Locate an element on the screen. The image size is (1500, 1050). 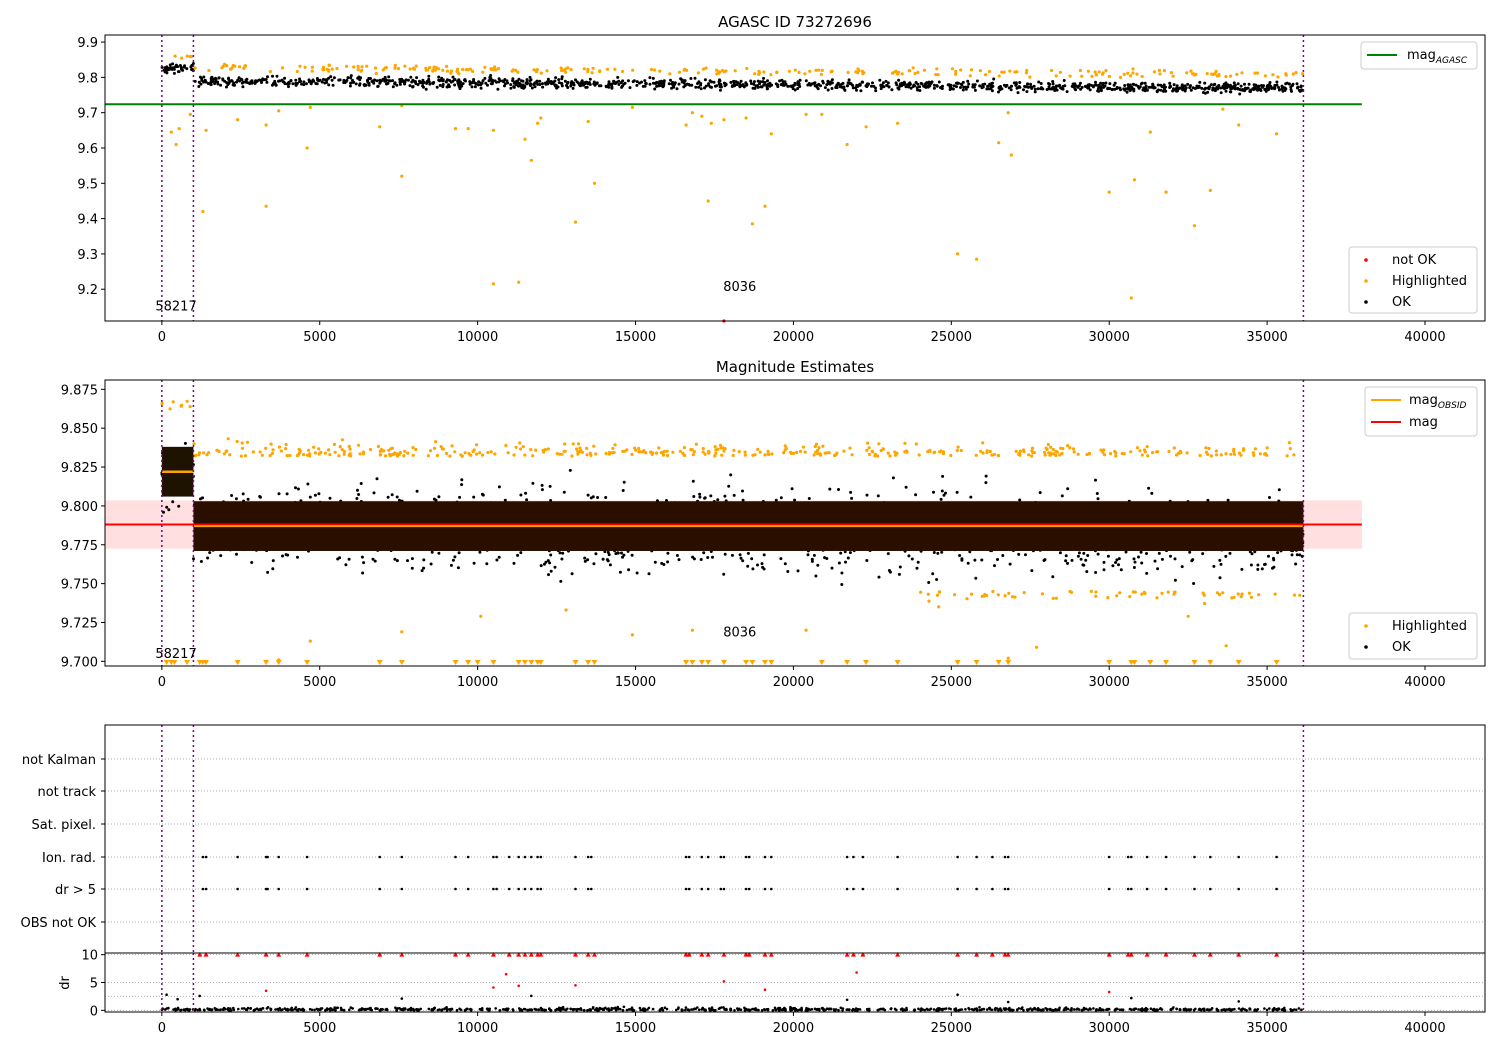
dr-axis-label: dr is located at coordinates (65, 983).